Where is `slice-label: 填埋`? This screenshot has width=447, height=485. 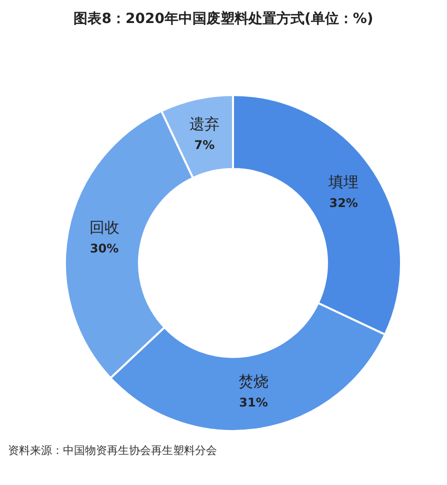 slice-label: 填埋 is located at coordinates (343, 181).